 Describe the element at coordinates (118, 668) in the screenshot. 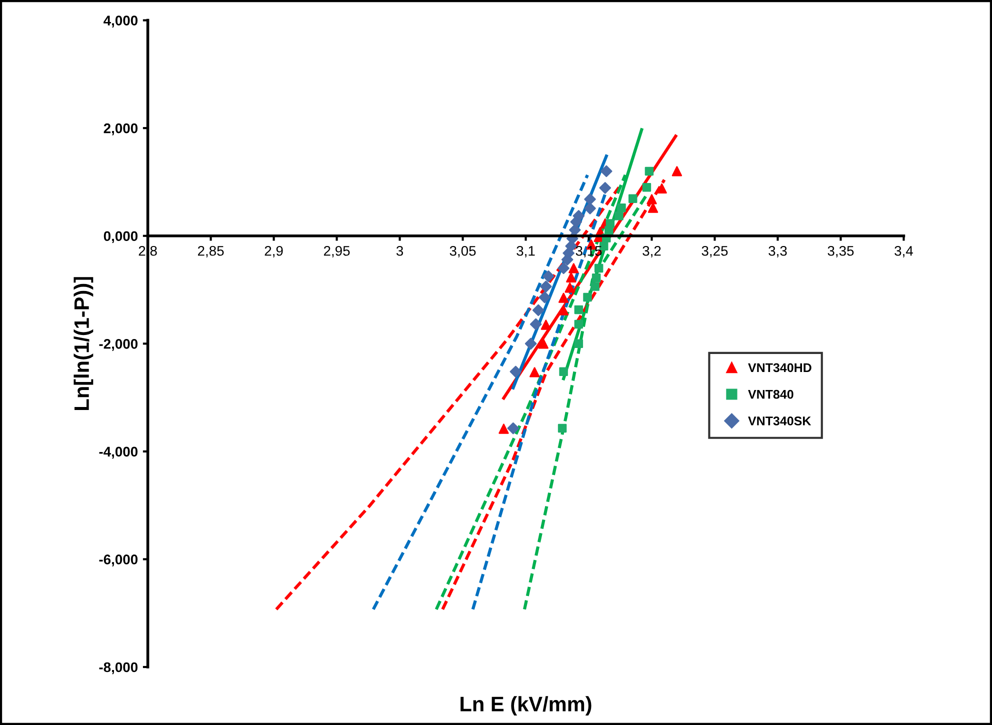

I see `y-tick-label: -8,000` at that location.